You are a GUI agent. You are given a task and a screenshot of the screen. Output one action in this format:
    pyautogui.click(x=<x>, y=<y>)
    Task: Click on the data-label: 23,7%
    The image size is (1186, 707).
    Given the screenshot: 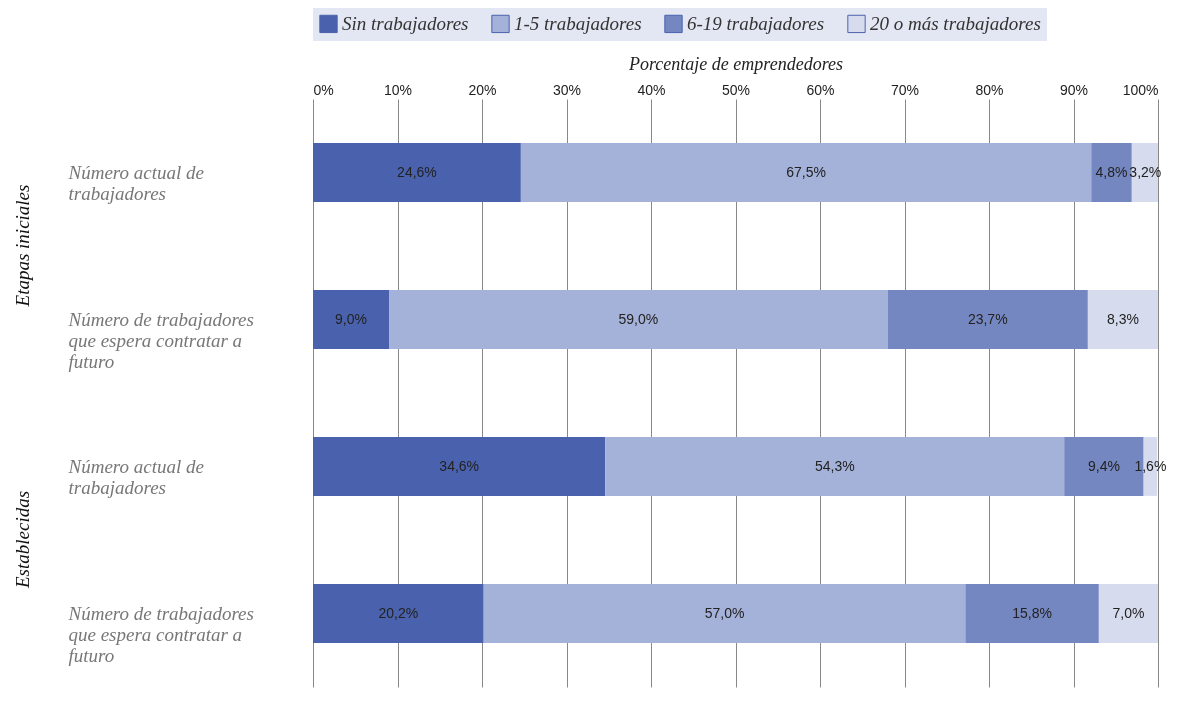 What is the action you would take?
    pyautogui.click(x=987, y=318)
    